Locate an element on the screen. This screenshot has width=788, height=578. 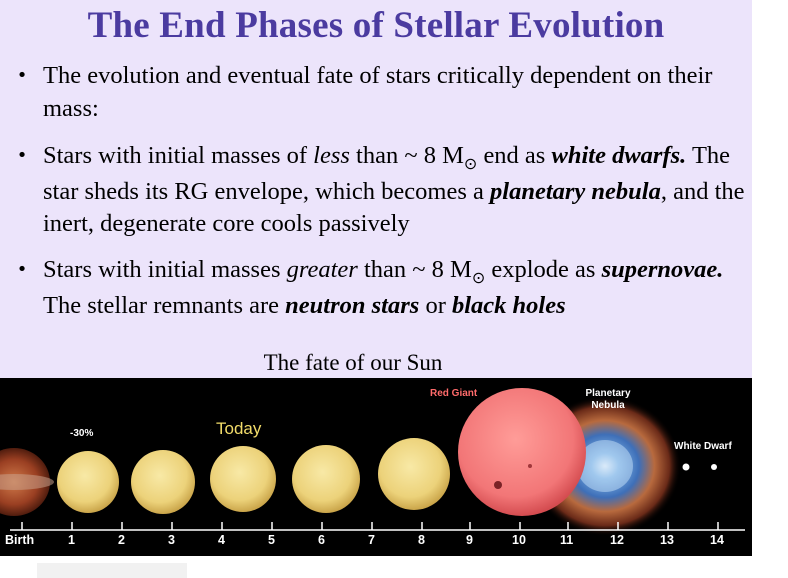
label-today: Today is located at coordinates (239, 428).